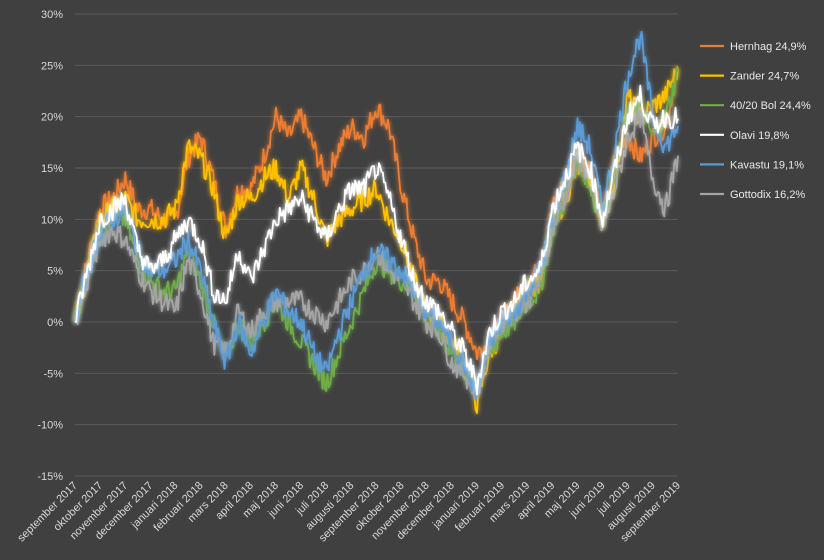 This screenshot has height=560, width=824. I want to click on y-tick-label: 0%, so click(55, 323).